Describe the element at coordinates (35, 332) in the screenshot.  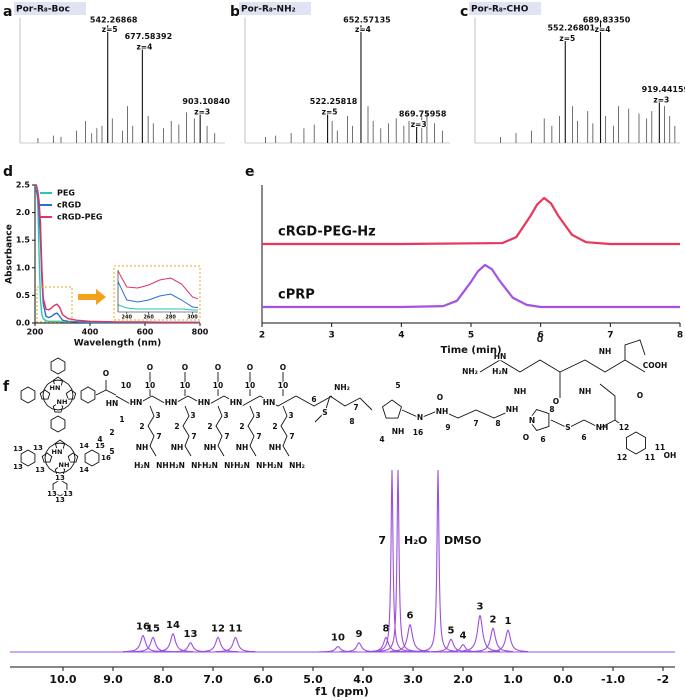
I see `x-tick-label: 200` at that location.